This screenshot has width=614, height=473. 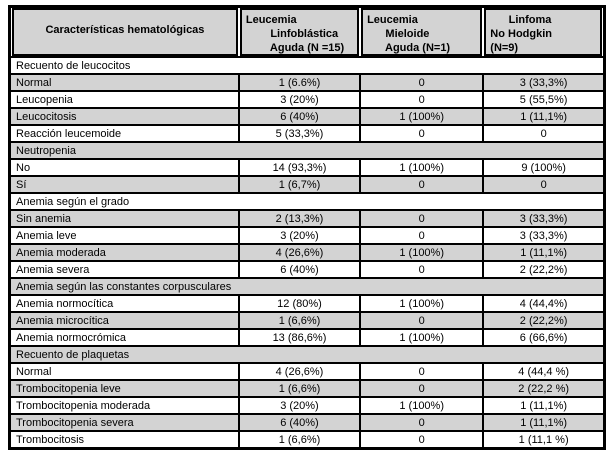 What do you see at coordinates (124, 405) in the screenshot?
I see `row-label: Trombocitopenia moderada` at bounding box center [124, 405].